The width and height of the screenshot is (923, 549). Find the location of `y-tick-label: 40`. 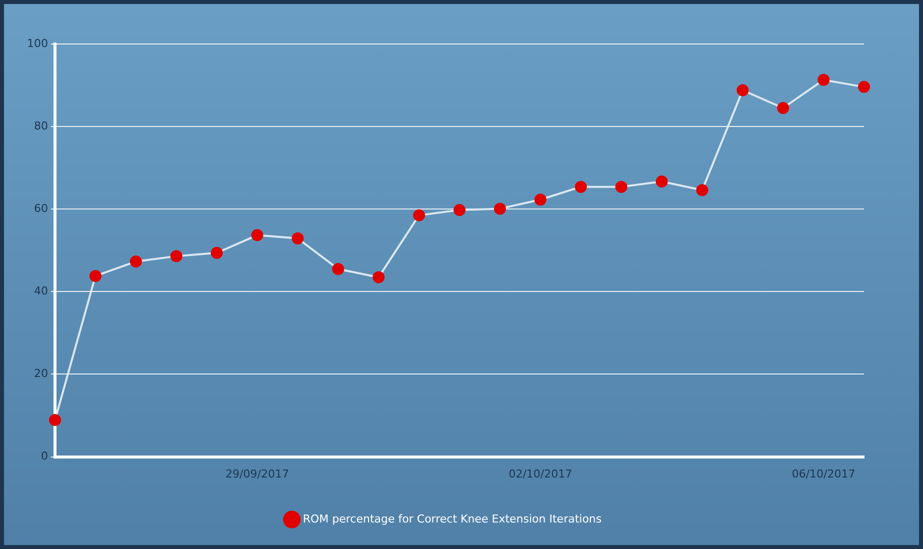

y-tick-label: 40 is located at coordinates (41, 291).